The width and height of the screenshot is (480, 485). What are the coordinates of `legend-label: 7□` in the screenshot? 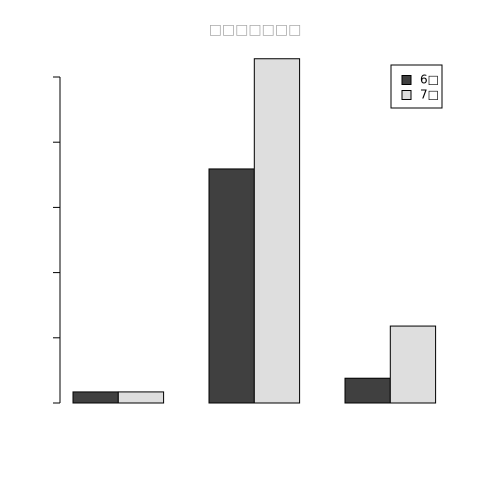 It's located at (429, 95).